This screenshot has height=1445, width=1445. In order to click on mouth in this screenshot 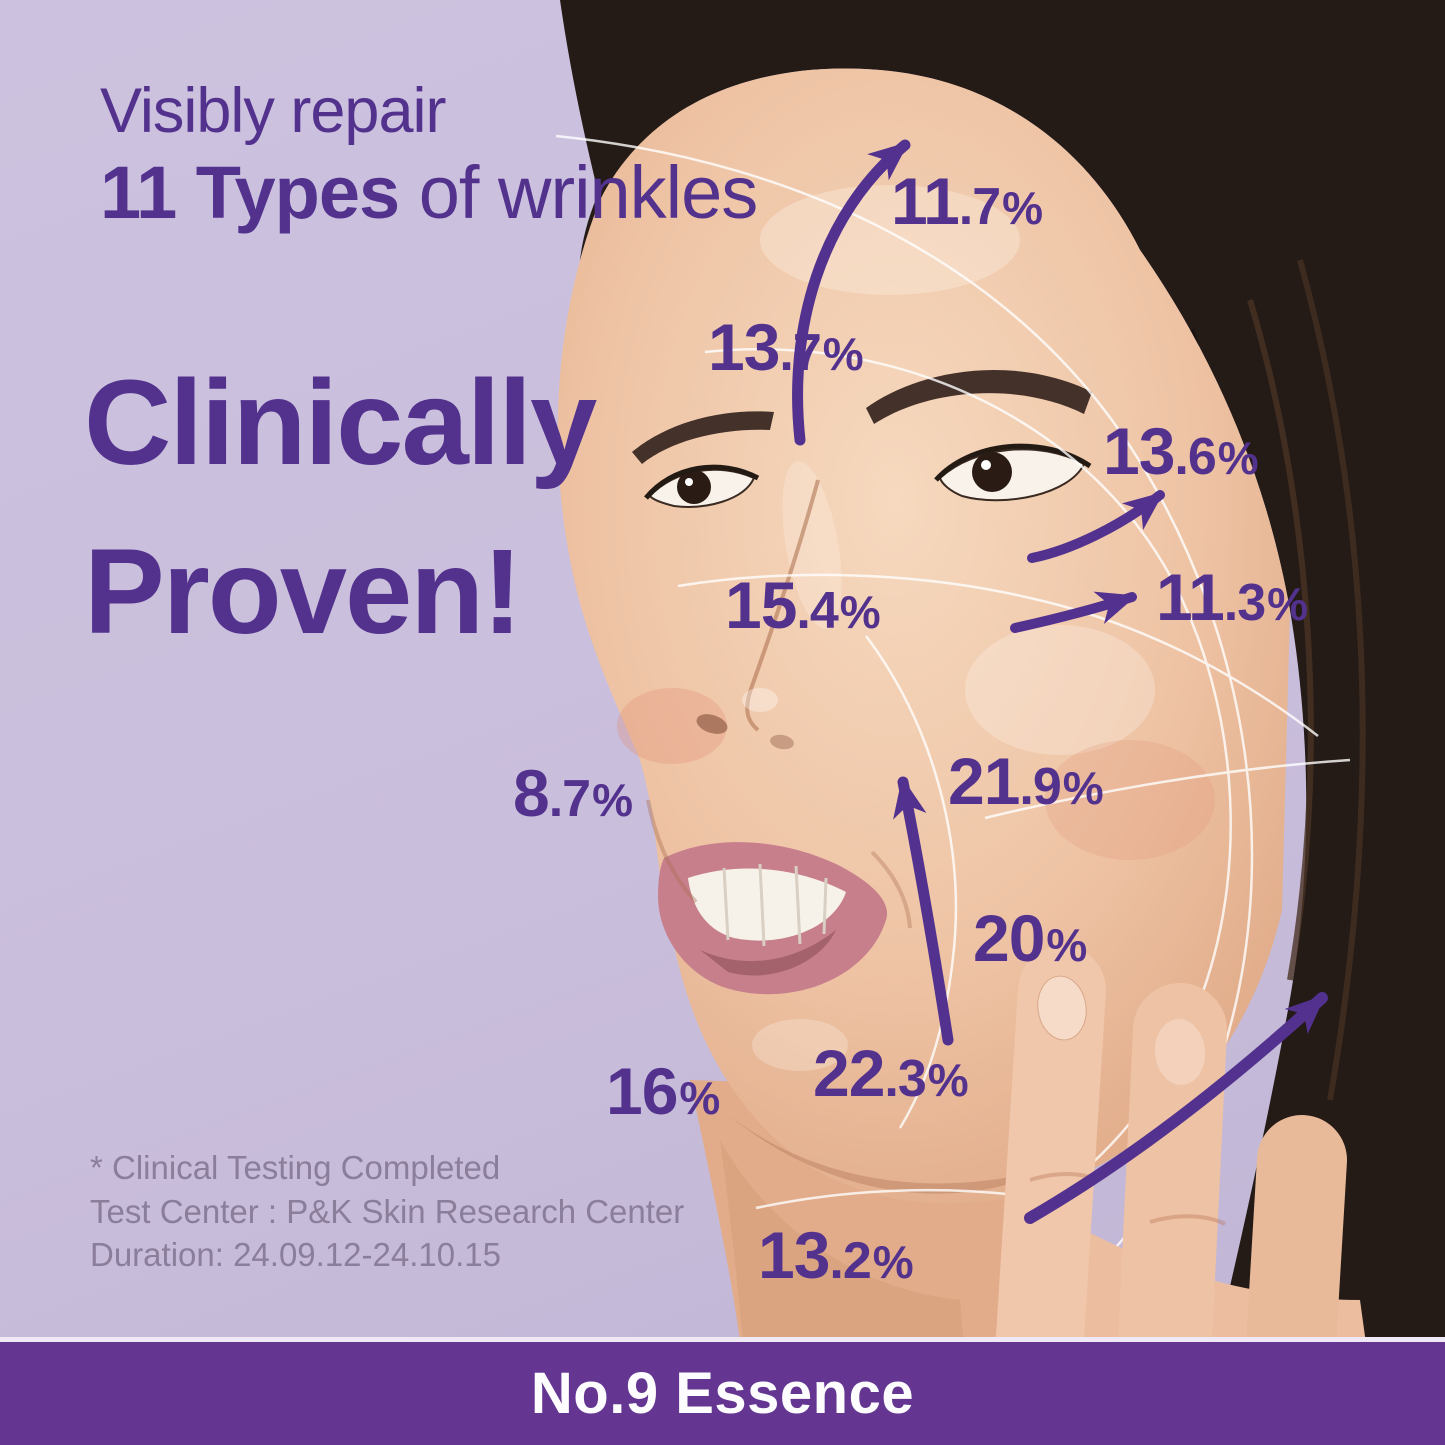, I will do `click(779, 897)`.